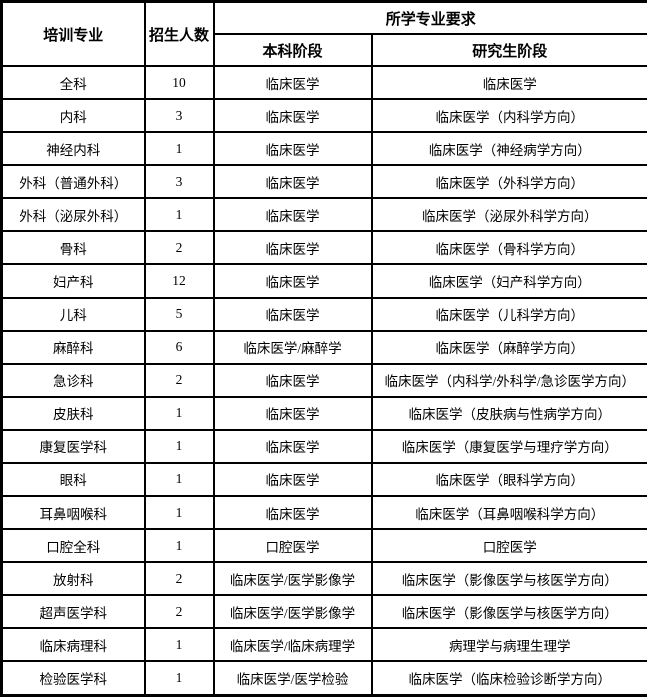 The height and width of the screenshot is (697, 647). I want to click on table-row: 外科（普通外科） 3 临床医学 临床医学（外科学方向）, so click(323, 182).